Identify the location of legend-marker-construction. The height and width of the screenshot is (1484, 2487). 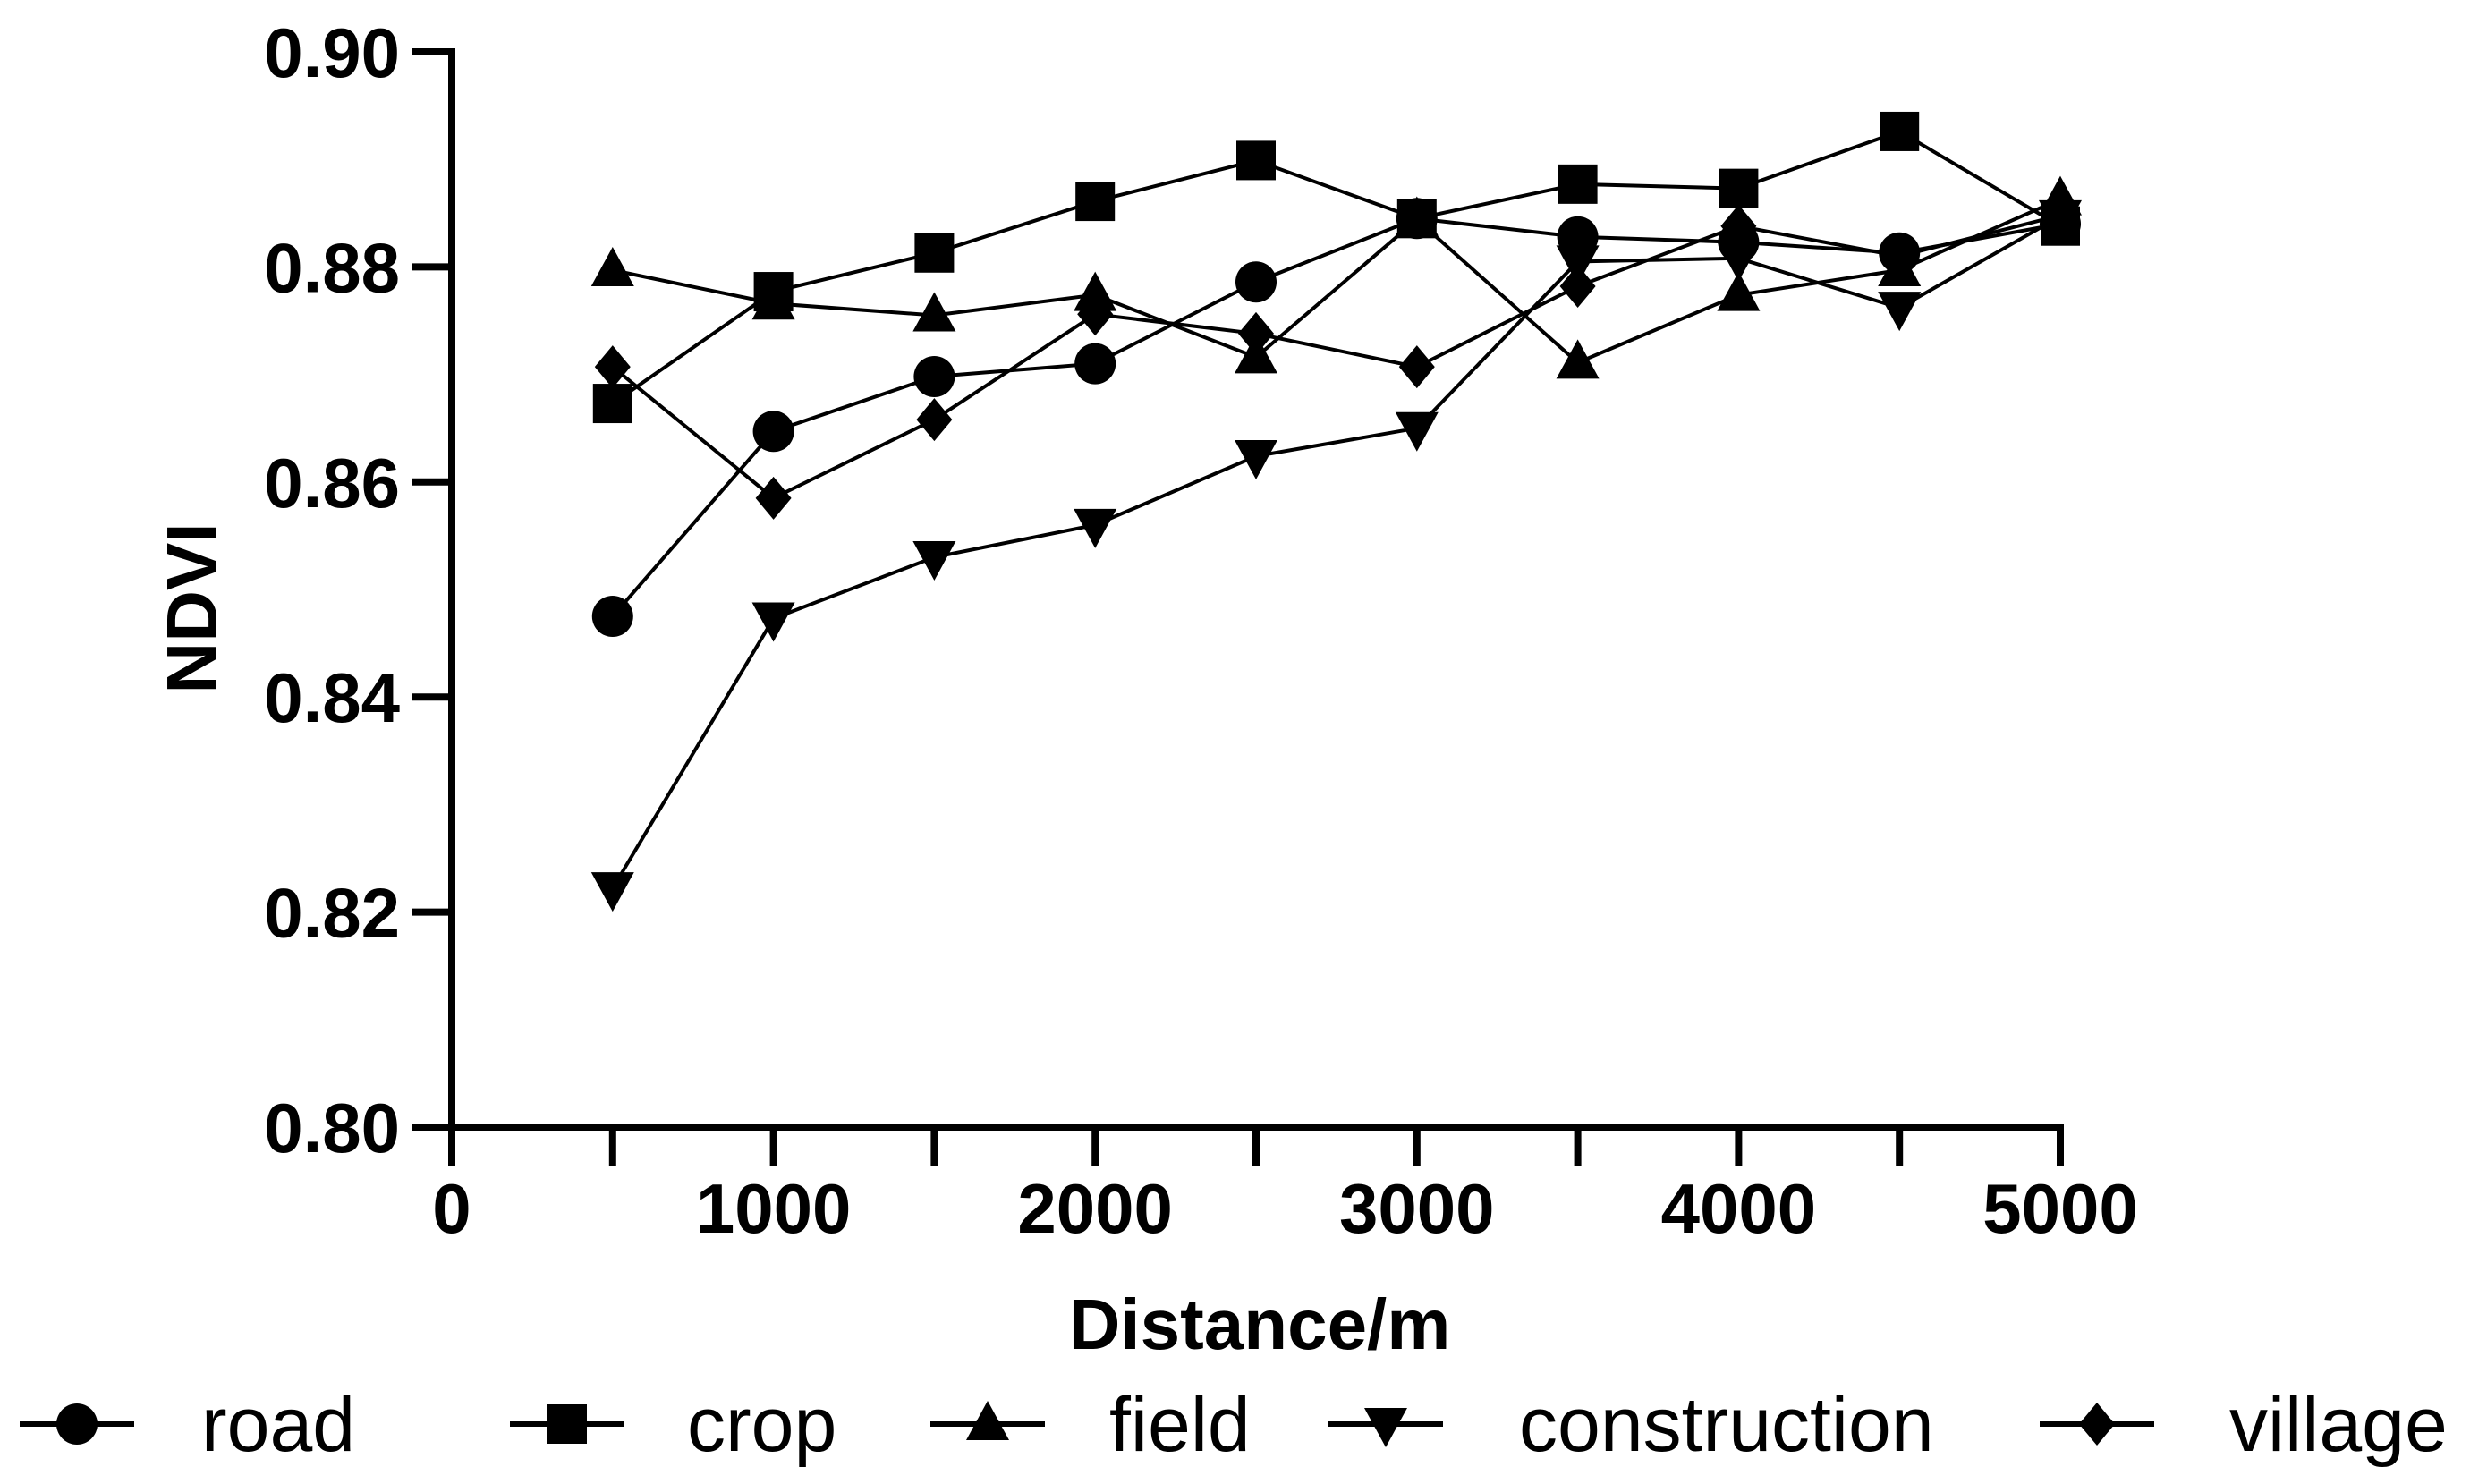
(1385, 1427).